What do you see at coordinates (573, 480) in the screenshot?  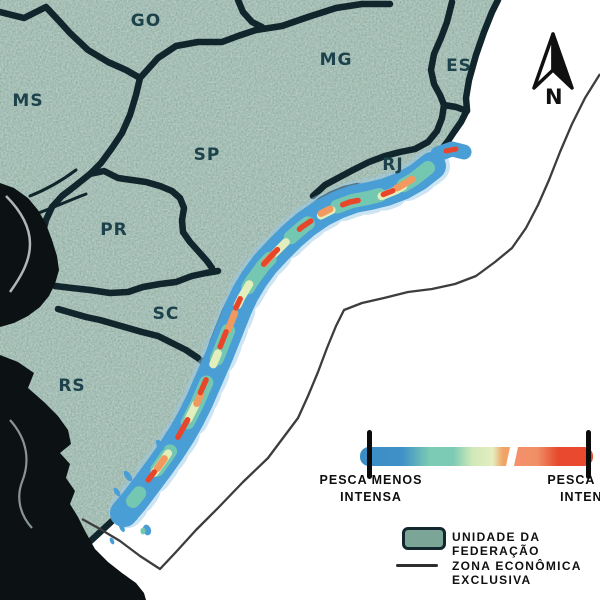 I see `intensity-label-high-line1: PESCA MAIS` at bounding box center [573, 480].